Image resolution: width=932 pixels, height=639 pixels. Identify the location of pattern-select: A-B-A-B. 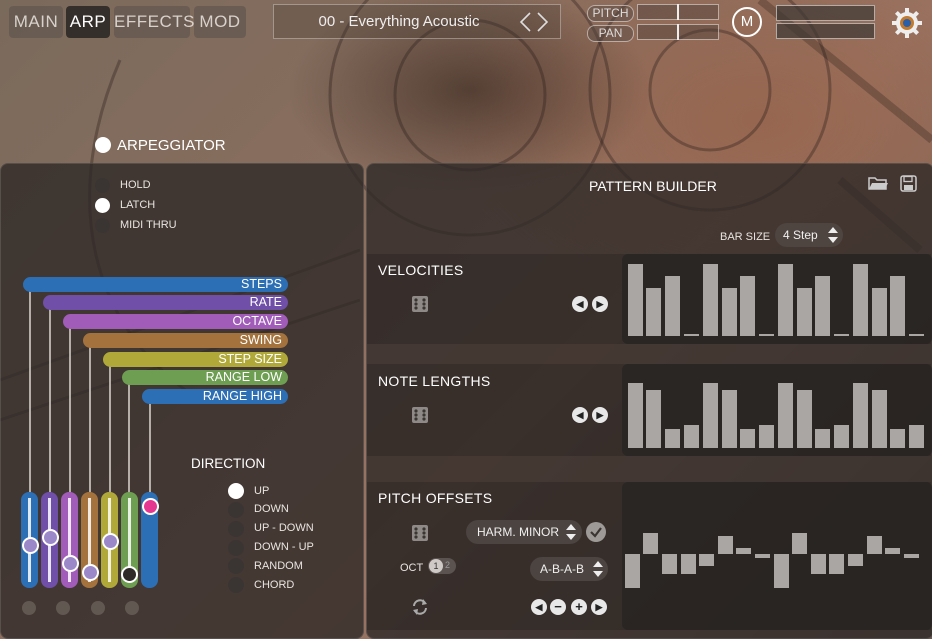
(569, 569).